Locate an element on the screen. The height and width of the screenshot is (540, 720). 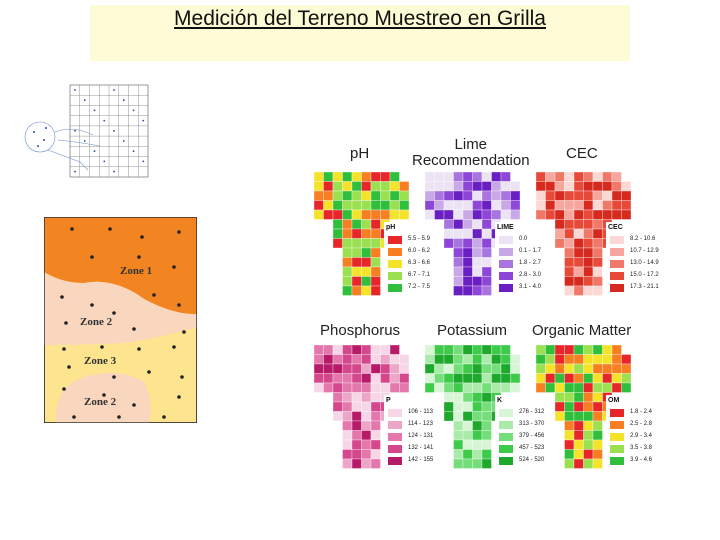
legend-row: 106 - 113 is located at coordinates (421, 413).